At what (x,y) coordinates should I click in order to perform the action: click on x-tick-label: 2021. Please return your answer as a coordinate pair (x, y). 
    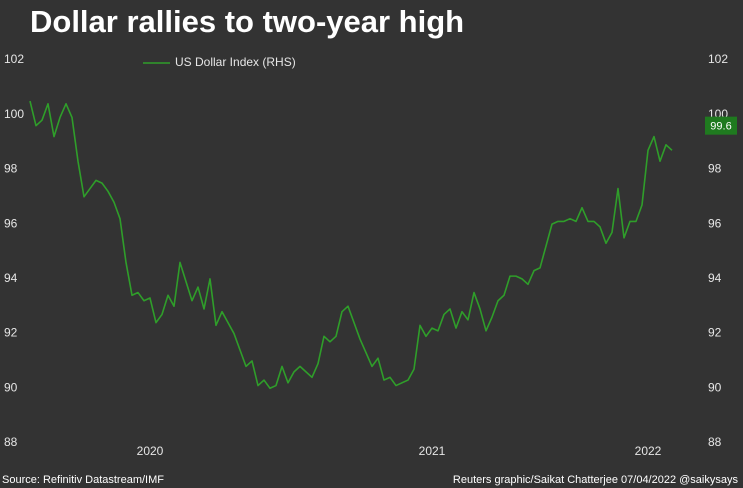
    Looking at the image, I should click on (432, 451).